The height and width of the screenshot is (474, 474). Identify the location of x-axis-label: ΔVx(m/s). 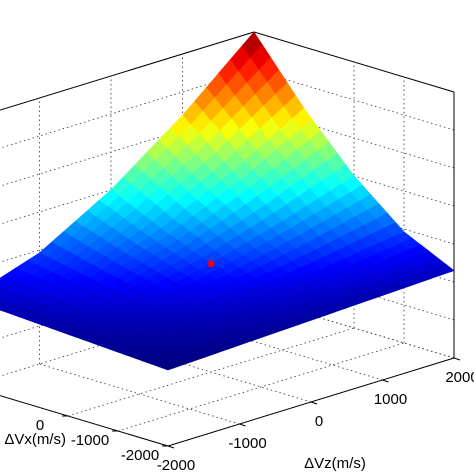
(35, 439).